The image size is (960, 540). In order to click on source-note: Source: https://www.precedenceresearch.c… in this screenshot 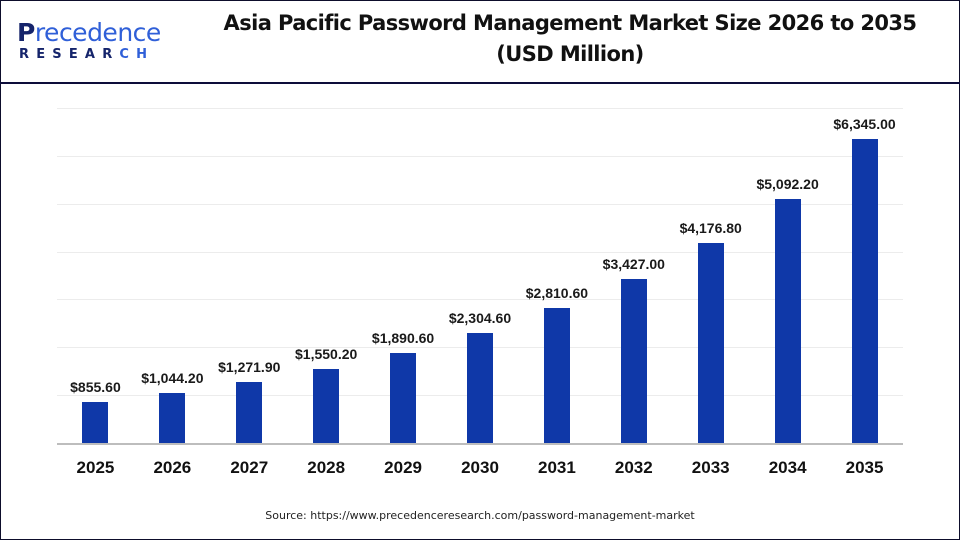, I will do `click(480, 515)`.